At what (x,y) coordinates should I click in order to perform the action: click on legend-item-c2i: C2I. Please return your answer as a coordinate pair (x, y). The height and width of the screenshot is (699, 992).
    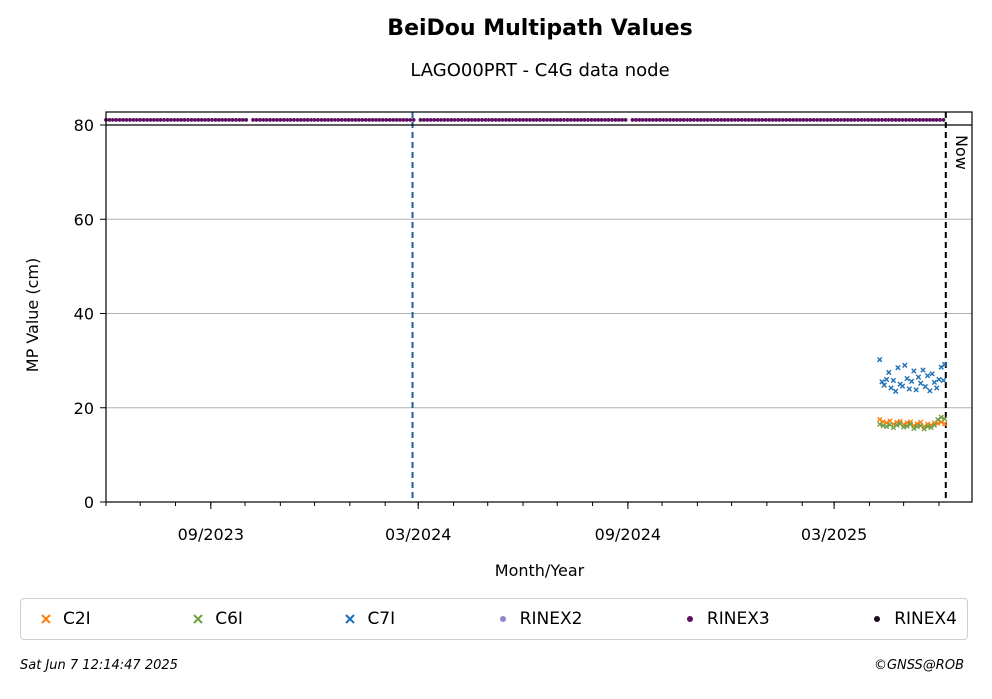
    Looking at the image, I should click on (63, 619).